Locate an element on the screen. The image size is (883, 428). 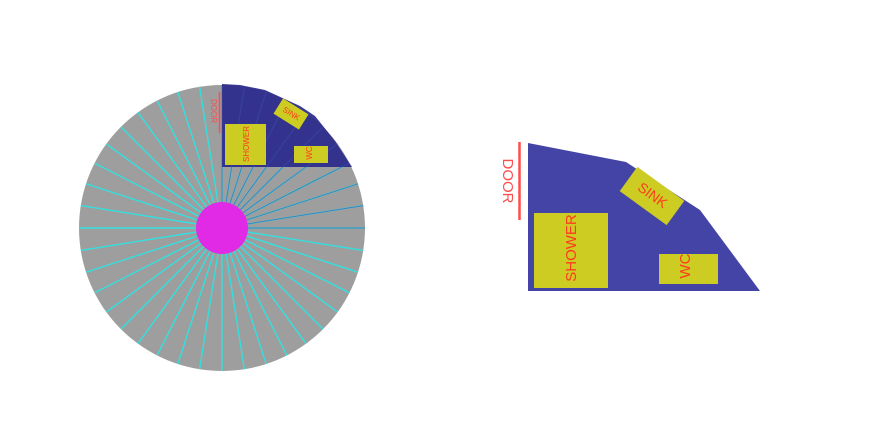
inset-shower-label: SHOWER is located at coordinates (246, 144).